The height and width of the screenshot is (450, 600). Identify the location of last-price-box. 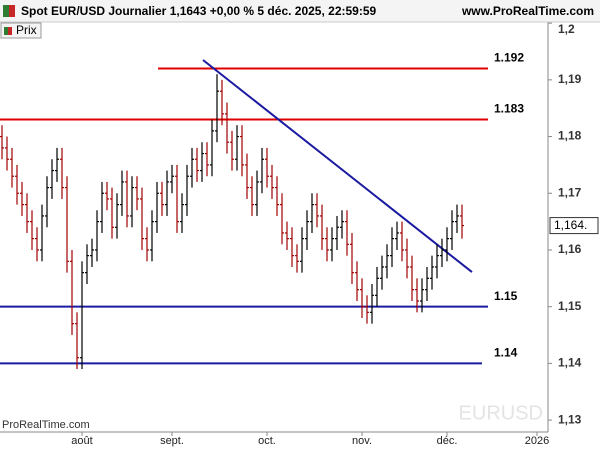
(574, 226).